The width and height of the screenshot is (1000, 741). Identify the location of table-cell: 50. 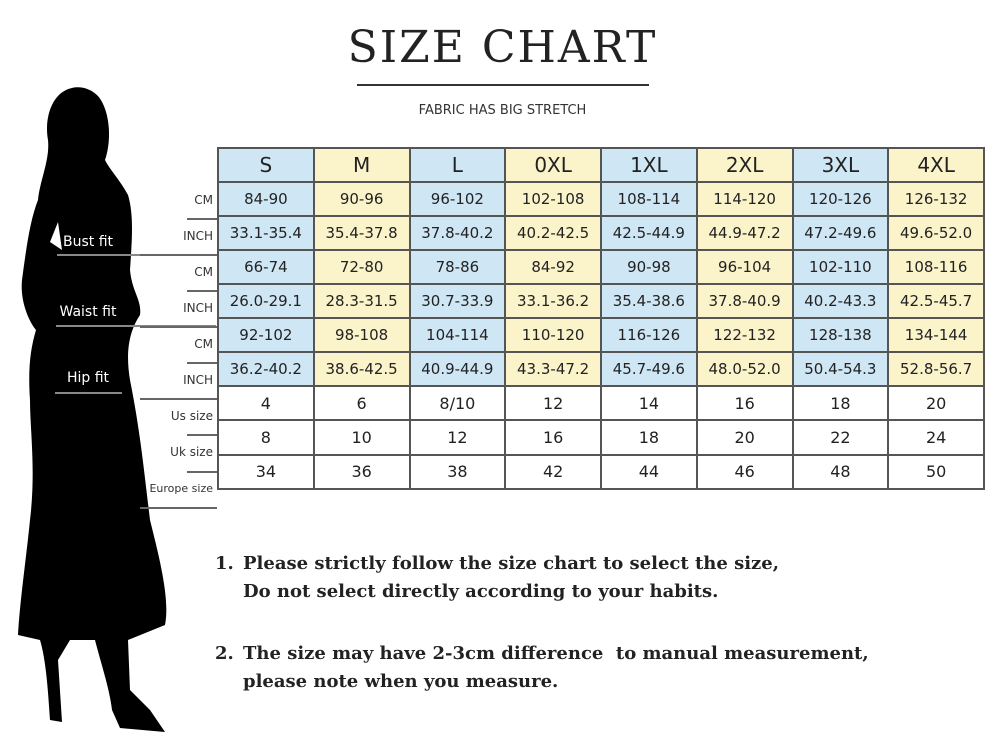
(936, 471).